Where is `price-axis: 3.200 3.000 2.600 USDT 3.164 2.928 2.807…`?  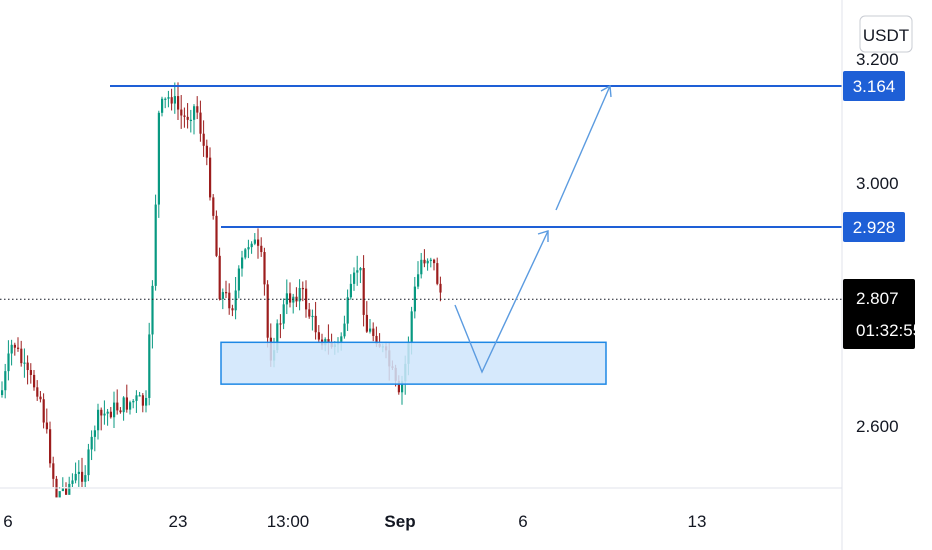 price-axis: 3.200 3.000 2.600 USDT 3.164 2.928 2.807… is located at coordinates (881, 275).